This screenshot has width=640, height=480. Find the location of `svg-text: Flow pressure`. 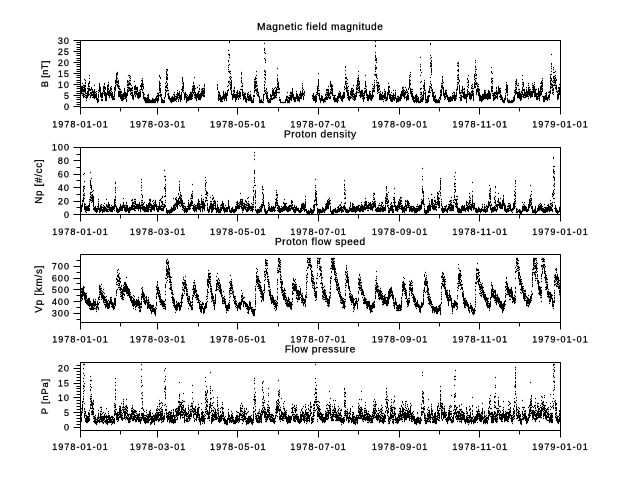

svg-text: Flow pressure is located at coordinates (320, 350).